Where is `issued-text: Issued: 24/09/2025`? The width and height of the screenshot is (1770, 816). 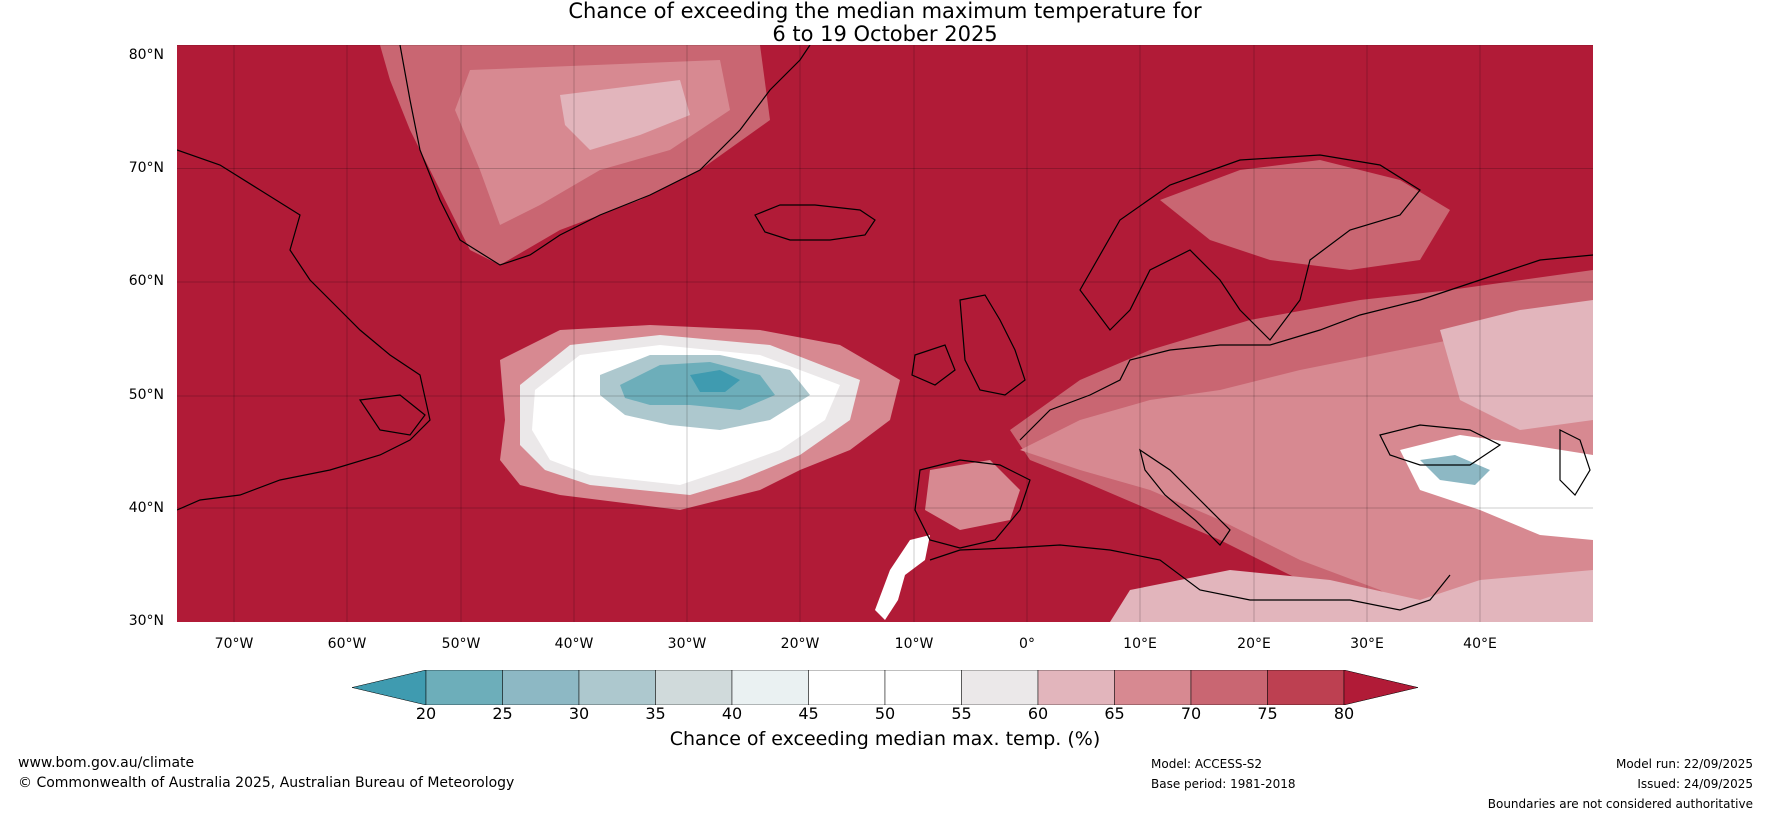
issued-text: Issued: 24/09/2025 is located at coordinates (1695, 784).